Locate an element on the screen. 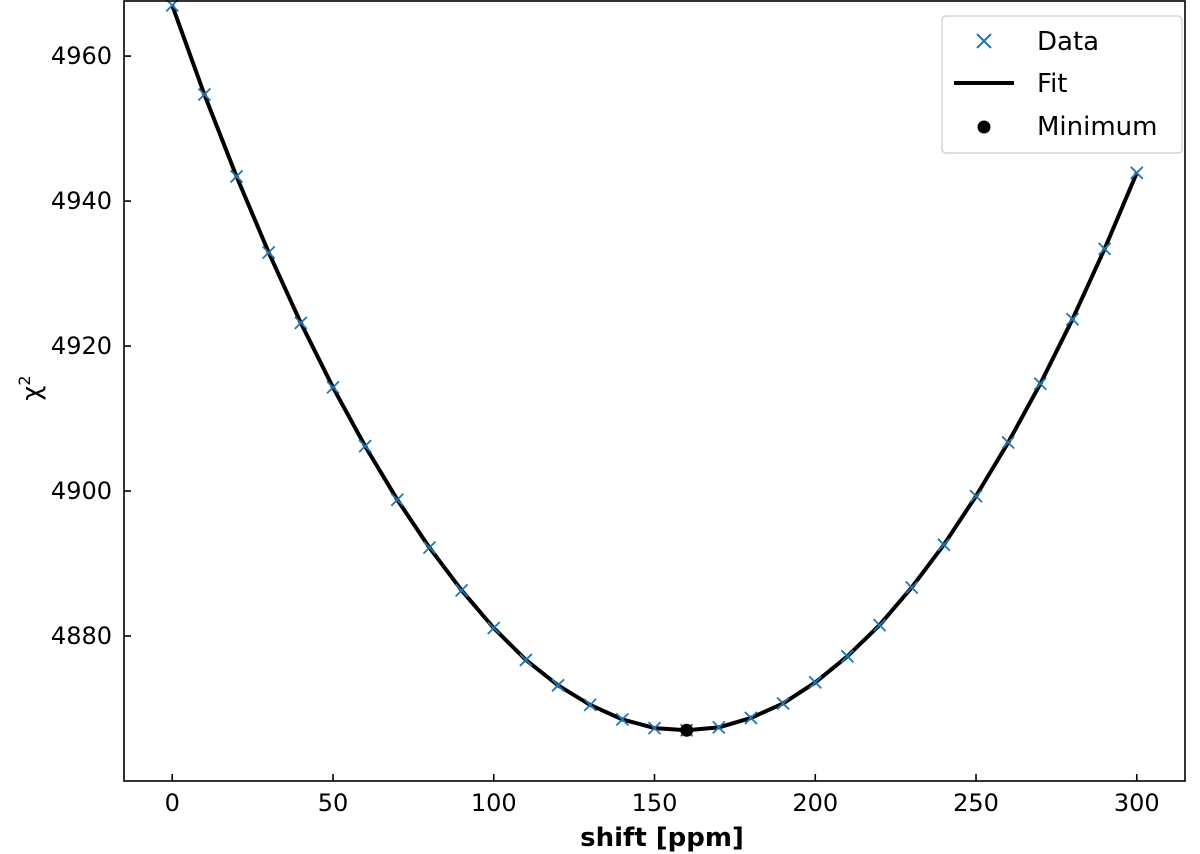 The image size is (1200, 854). legend-label-fit: Fit is located at coordinates (1052, 84).